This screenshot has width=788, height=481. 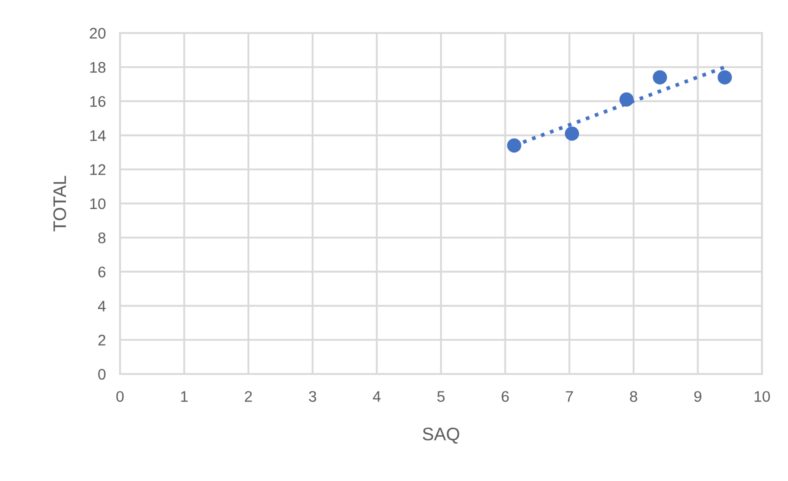 What do you see at coordinates (59, 204) in the screenshot?
I see `y-axis-title: TOTAL` at bounding box center [59, 204].